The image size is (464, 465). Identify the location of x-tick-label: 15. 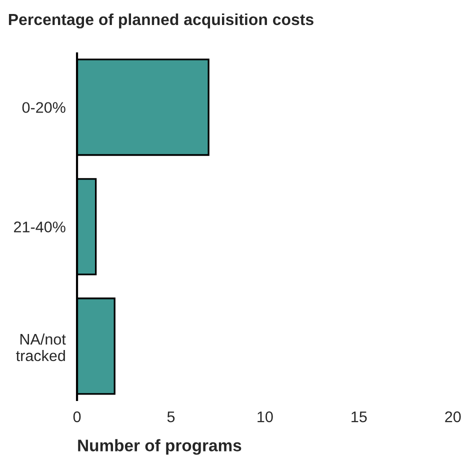
(359, 417).